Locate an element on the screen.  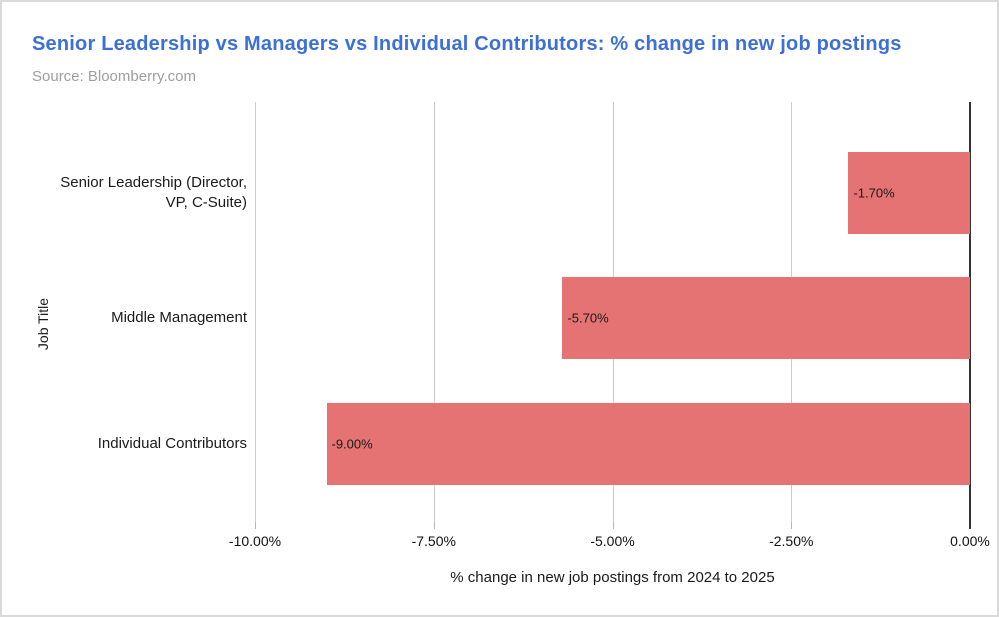
x-tick-label: -5.00% is located at coordinates (612, 541).